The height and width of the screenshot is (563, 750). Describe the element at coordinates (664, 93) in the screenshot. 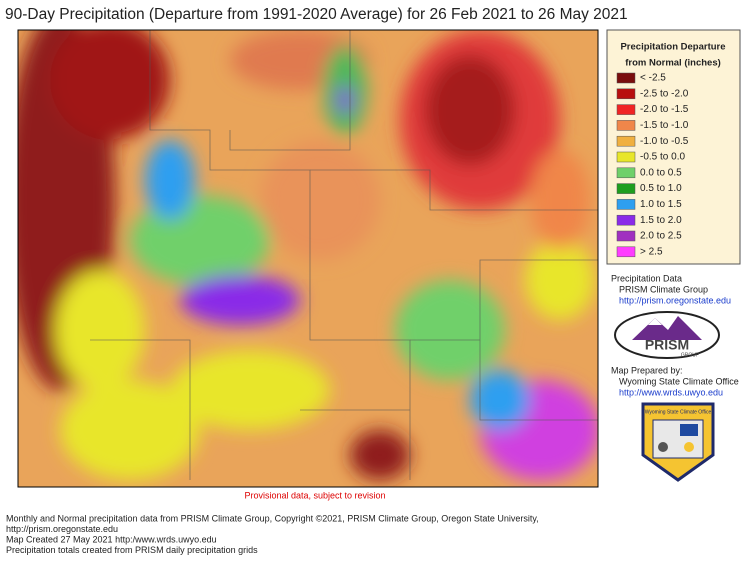

I see `legend-label: -2.5 to -2.0` at that location.